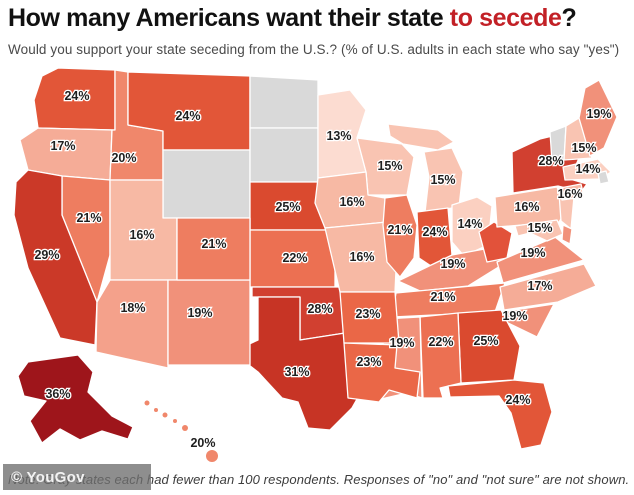 This screenshot has width=634, height=495. What do you see at coordinates (452, 264) in the screenshot?
I see `state-label-ky: 19%` at bounding box center [452, 264].